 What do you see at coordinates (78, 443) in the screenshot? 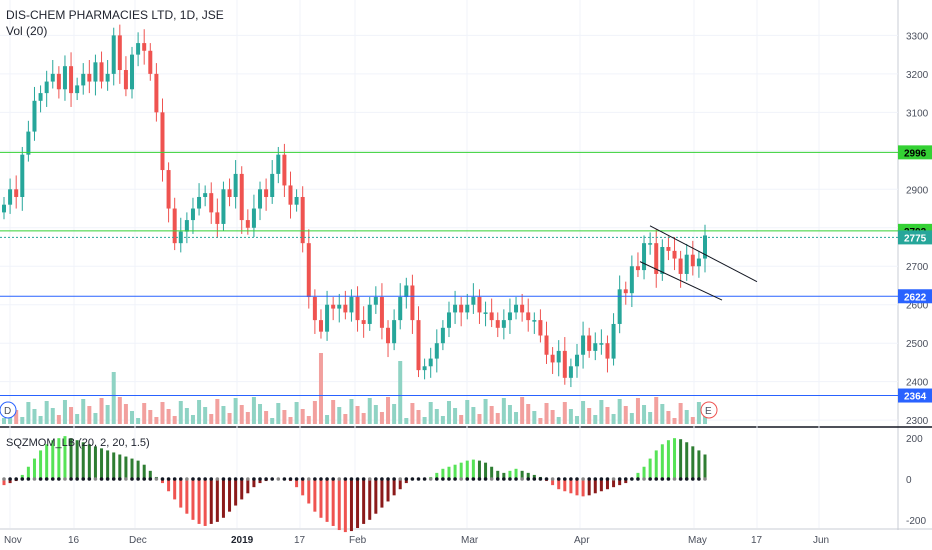
I see `indicator-title: SQZMOM_LB (20, 2, 20, 1.5)` at bounding box center [78, 443].